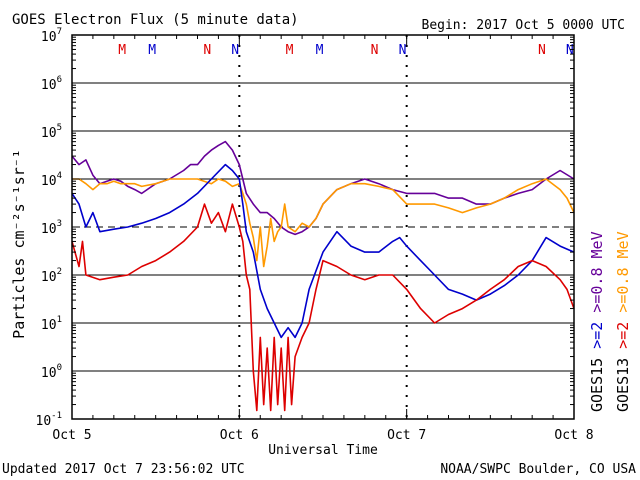 The width and height of the screenshot is (640, 480). What do you see at coordinates (524, 25) in the screenshot?
I see `begin-label: Begin: 2017 Oct 5 0000 UTC` at bounding box center [524, 25].